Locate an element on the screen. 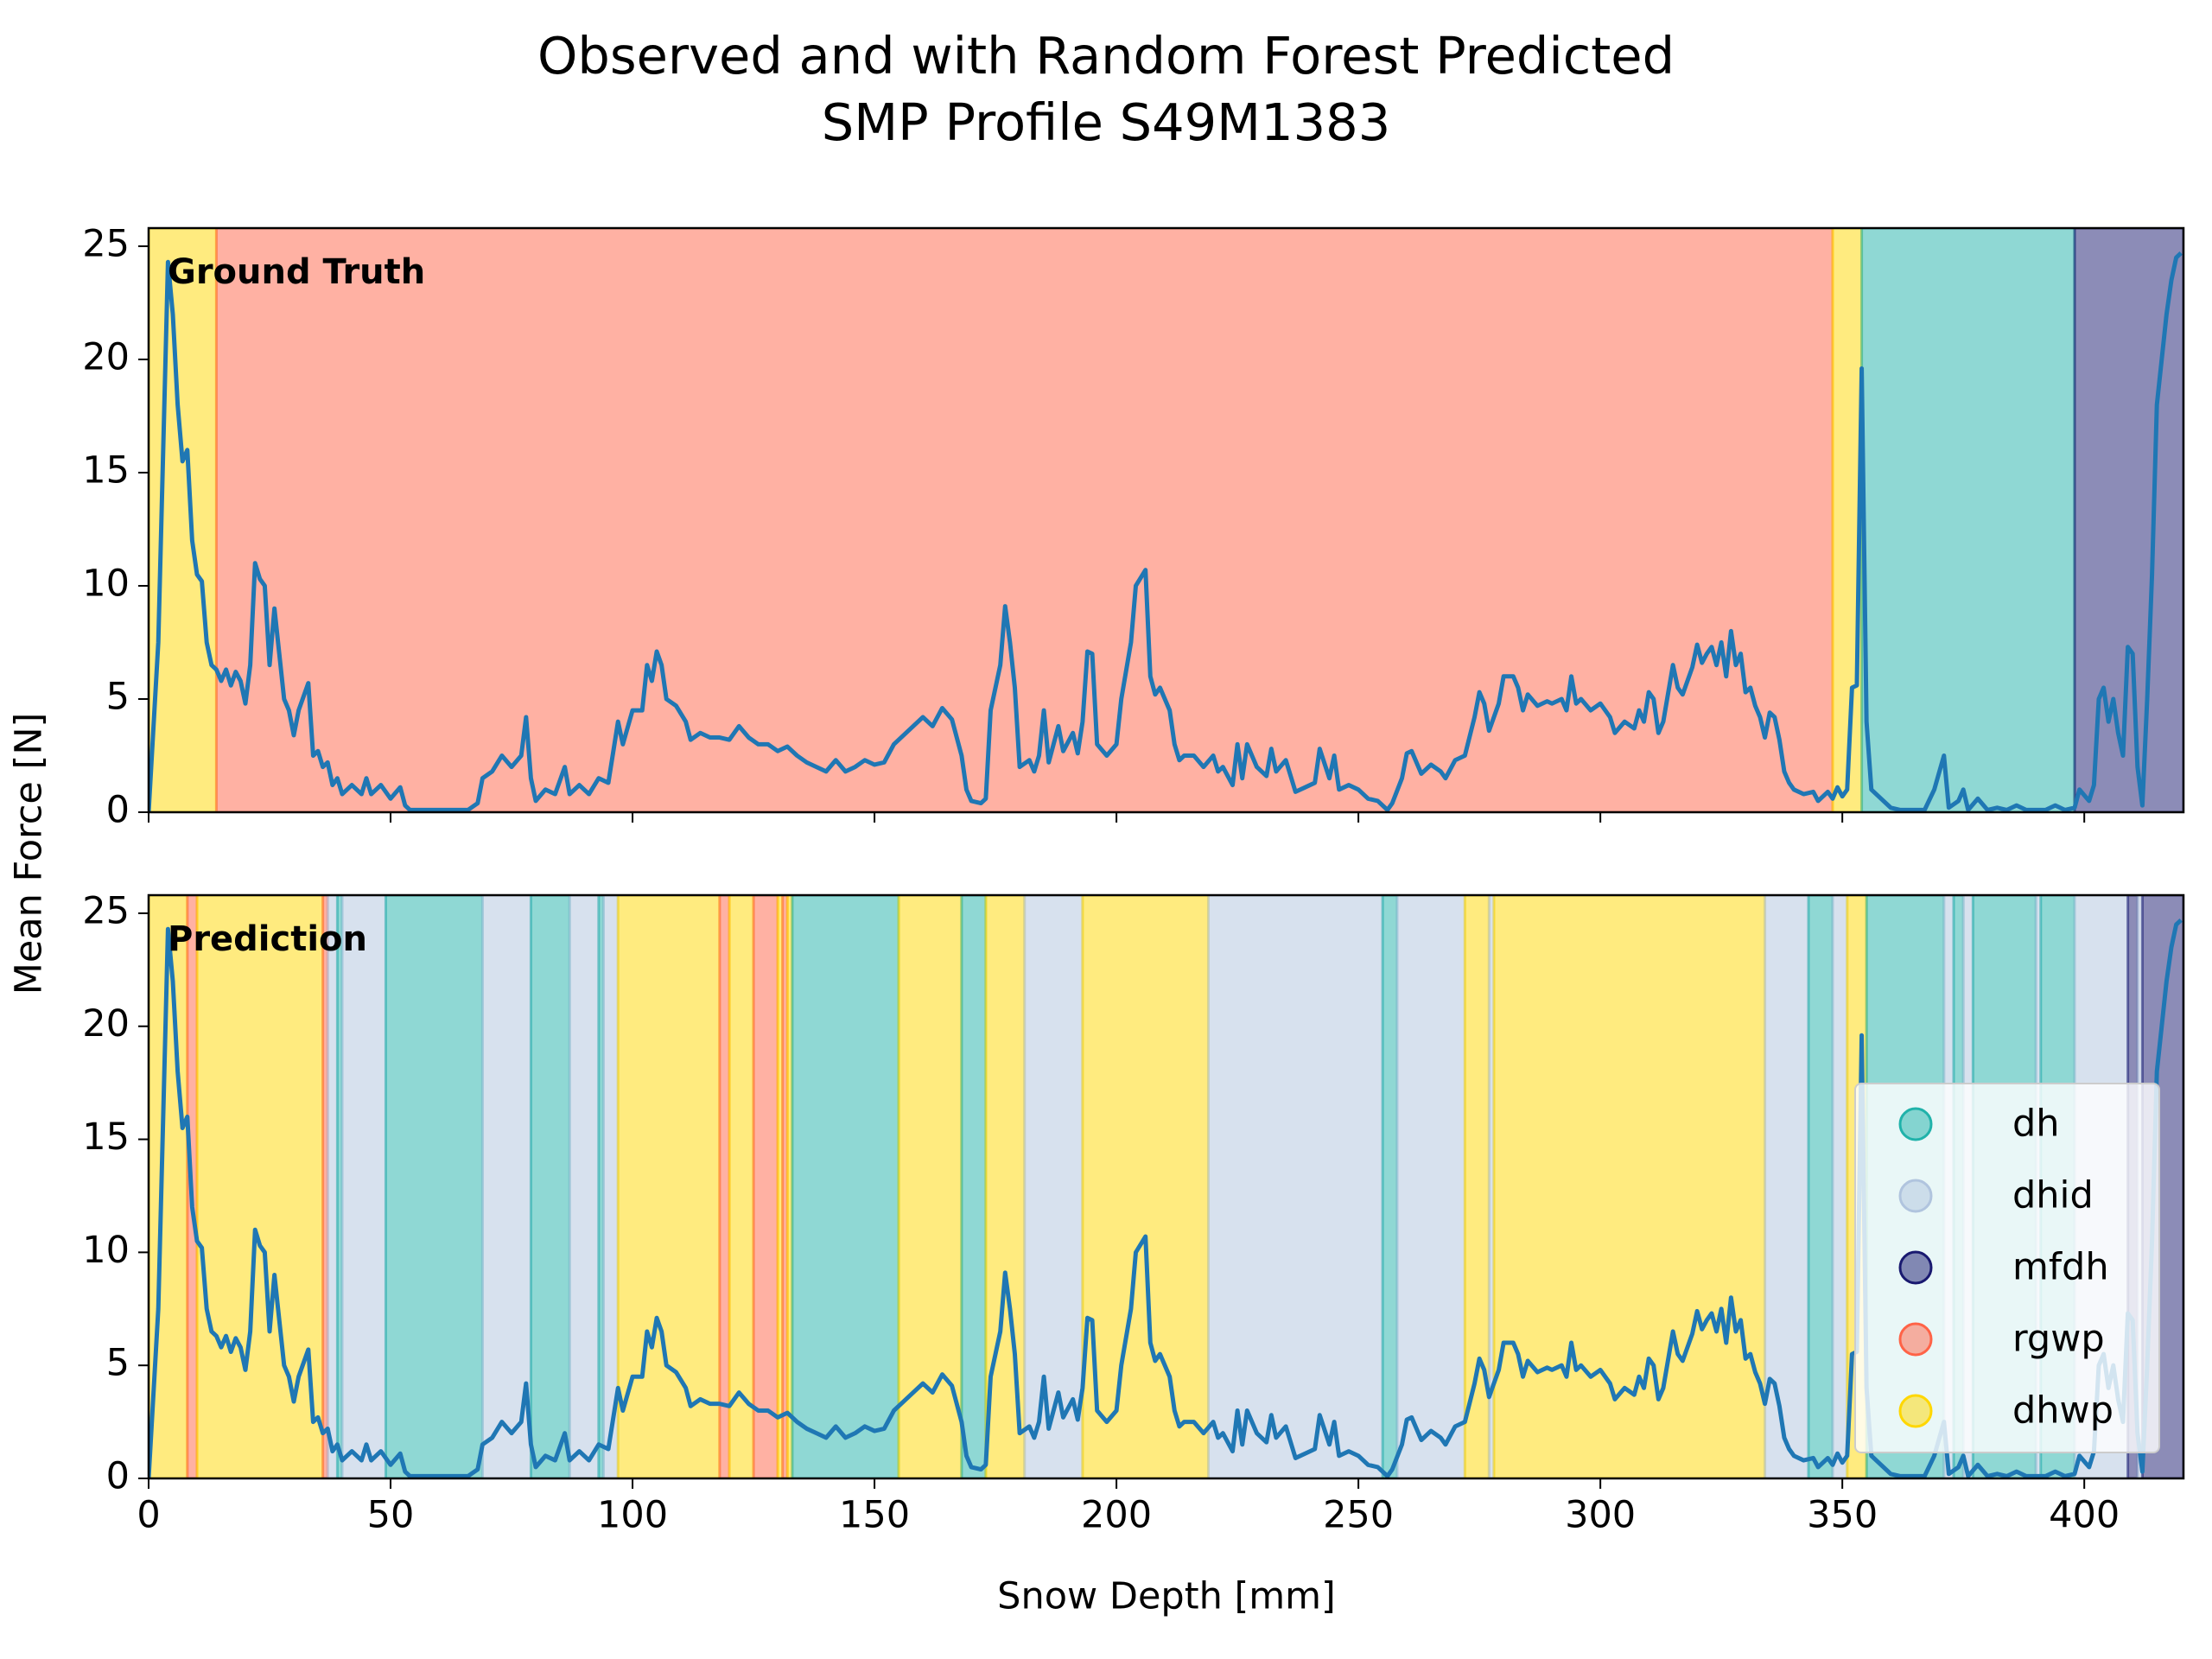  x-tick-label: 100 is located at coordinates (632, 1515).